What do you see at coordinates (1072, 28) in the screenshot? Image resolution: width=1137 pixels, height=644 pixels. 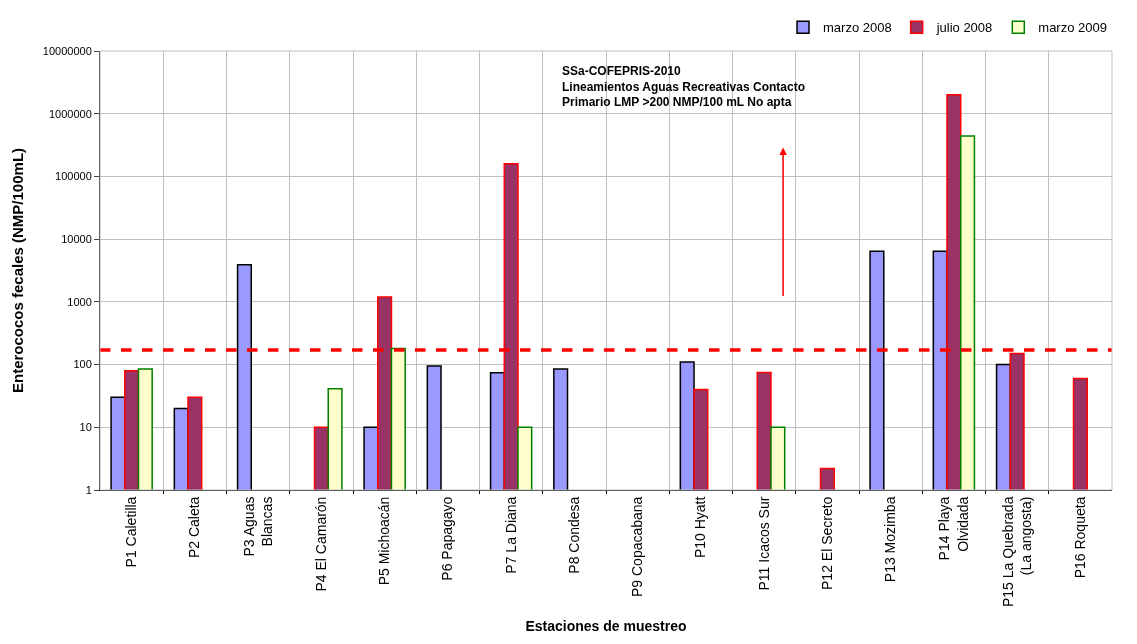 I see `legend-label: marzo 2009` at bounding box center [1072, 28].